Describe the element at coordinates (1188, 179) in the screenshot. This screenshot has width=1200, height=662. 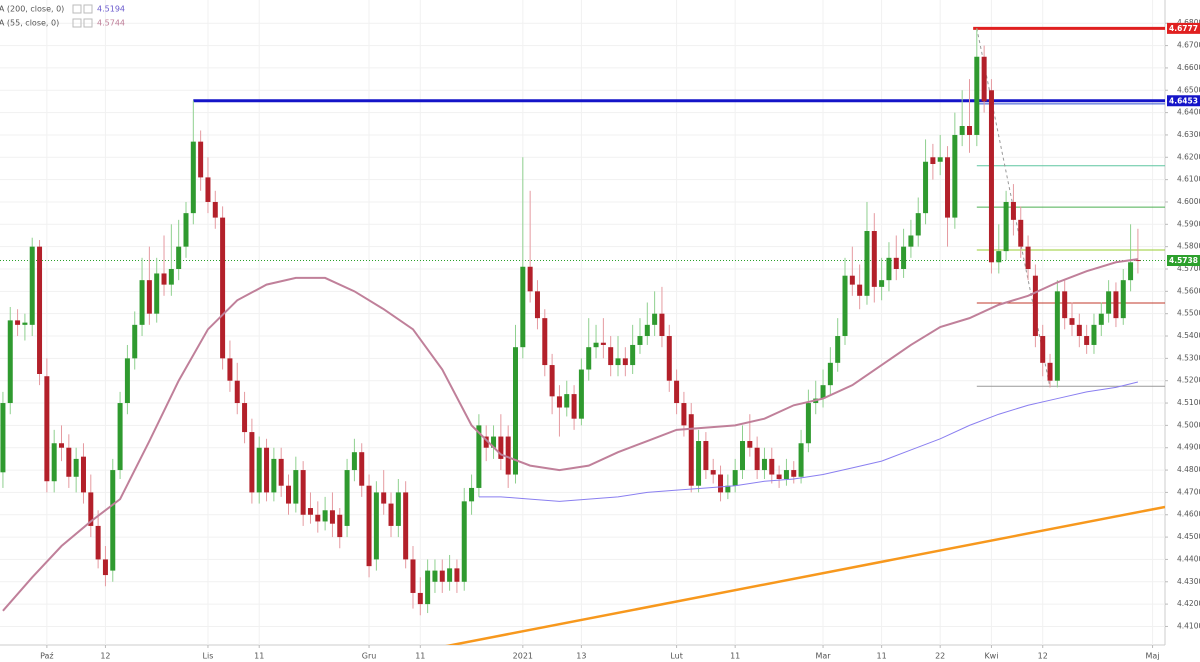
I see `y-tick-label: 4.6100` at that location.